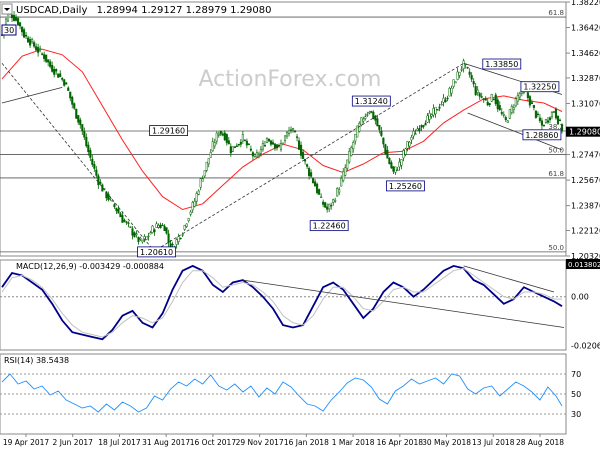  What do you see at coordinates (405, 186) in the screenshot?
I see `level-badge: 1.25260` at bounding box center [405, 186].